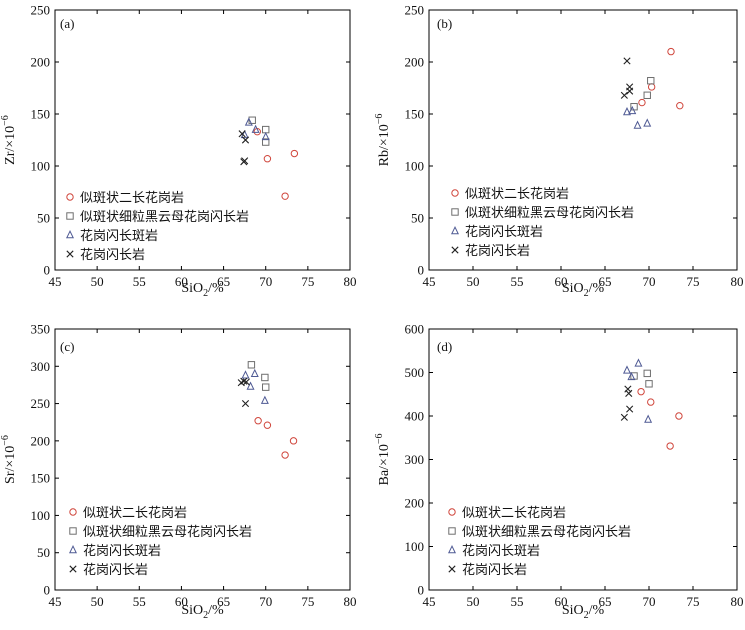 The height and width of the screenshot is (630, 745). I want to click on y-tick-label: 500, so click(415, 372).